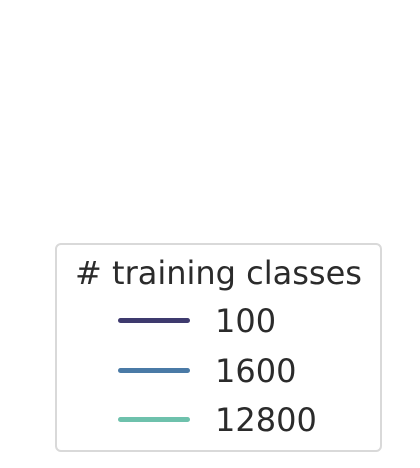 The width and height of the screenshot is (420, 468). I want to click on legend-entry-1600: 1600, so click(218, 371).